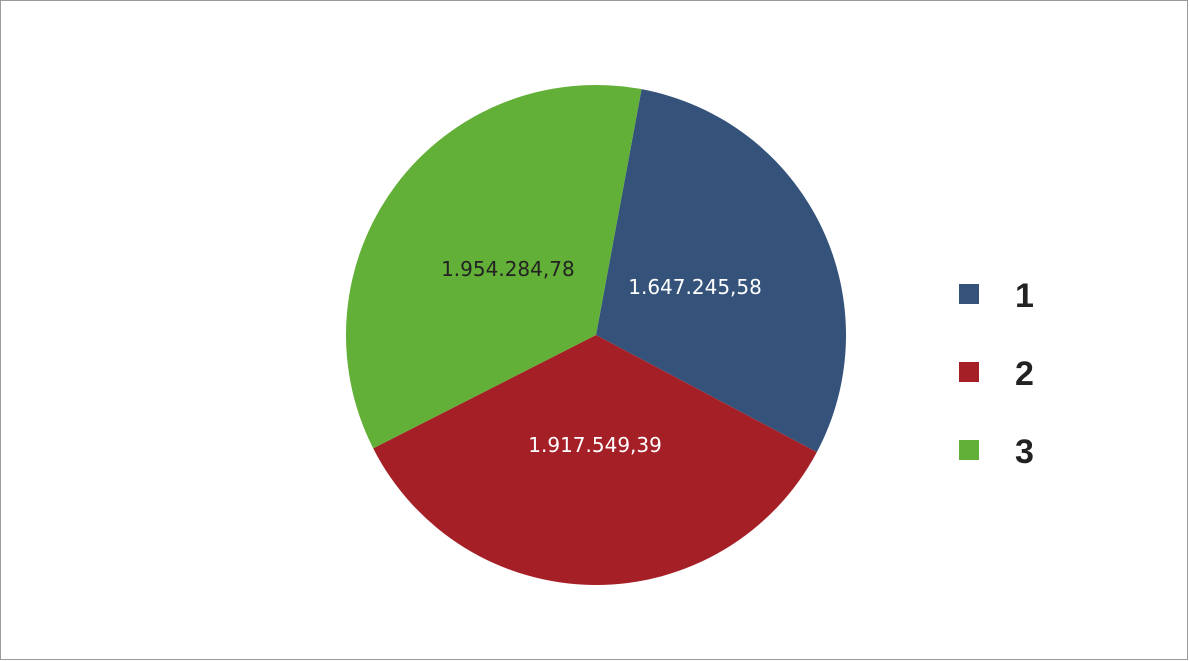  What do you see at coordinates (601, 357) in the screenshot?
I see `slice-labels: 1.647.245,58 1.917.549,39 1.954.284,78` at bounding box center [601, 357].